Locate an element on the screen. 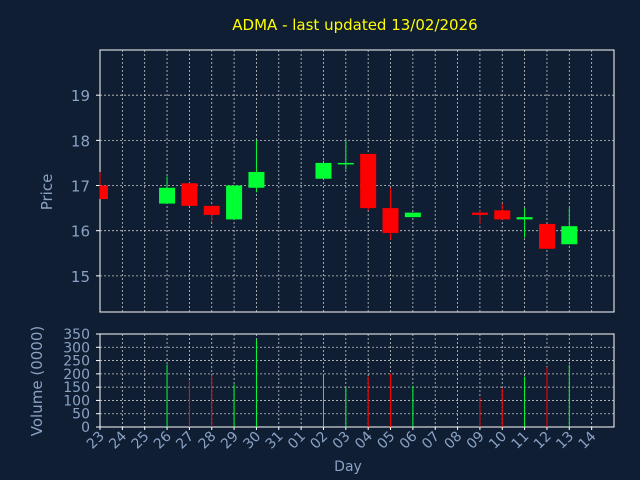 This screenshot has width=640, height=480. price-tick-labels: 15 16 17 18 19 is located at coordinates (85, 186).